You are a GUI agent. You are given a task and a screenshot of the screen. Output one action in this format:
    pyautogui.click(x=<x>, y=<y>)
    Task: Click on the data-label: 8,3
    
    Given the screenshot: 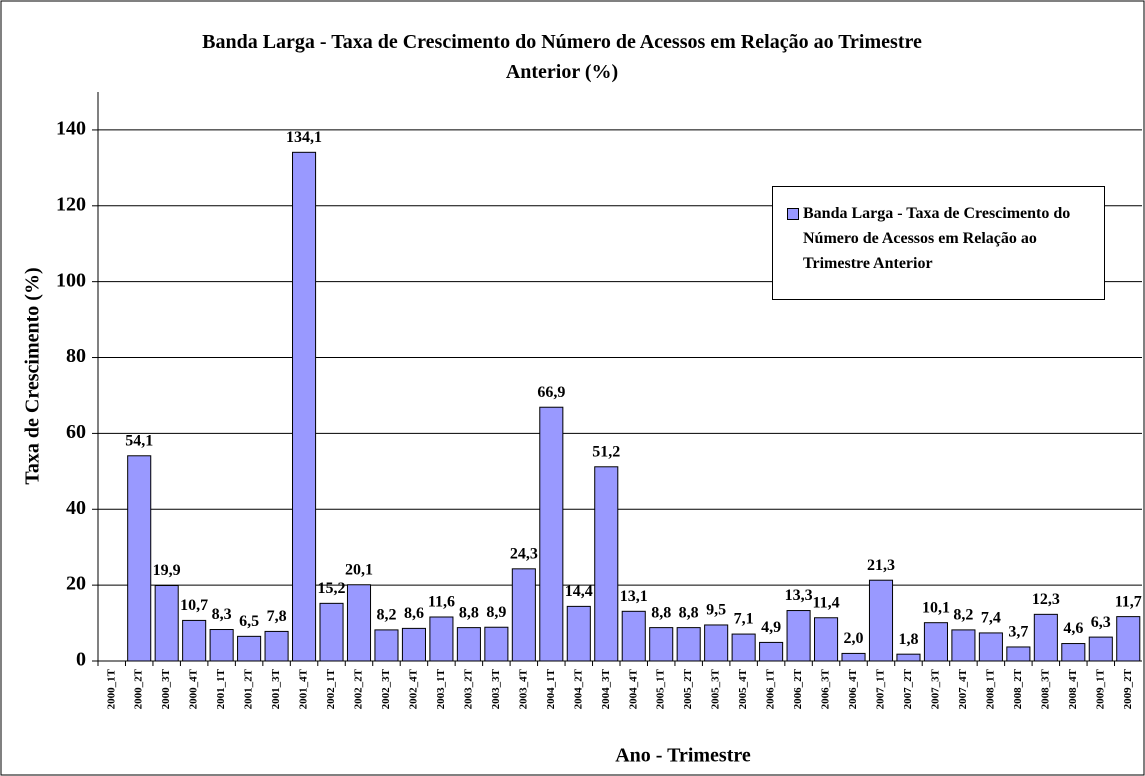 What is the action you would take?
    pyautogui.click(x=222, y=614)
    